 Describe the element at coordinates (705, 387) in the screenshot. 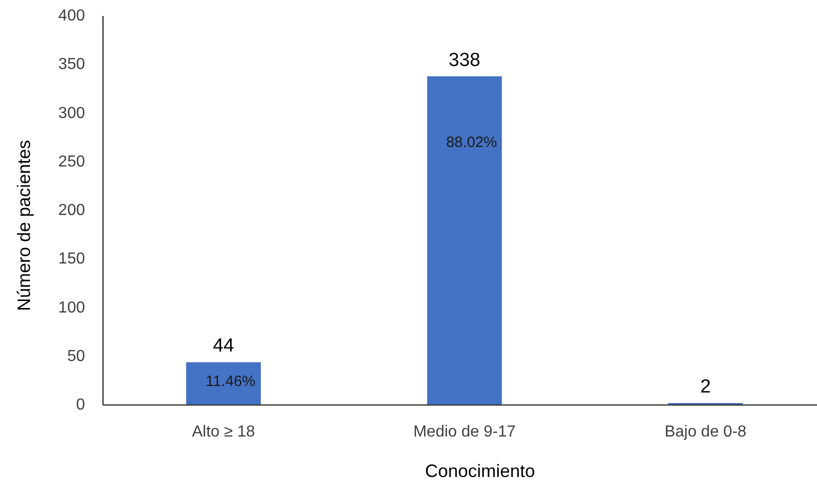

I see `data-label: 2` at that location.